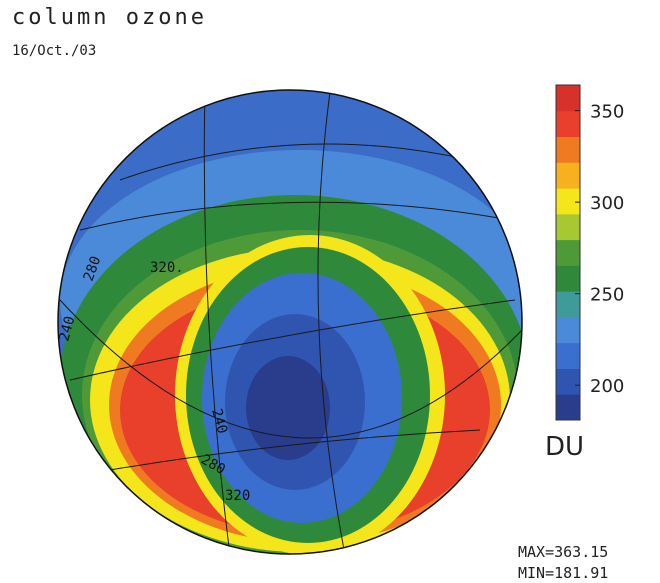 The width and height of the screenshot is (660, 583). Describe the element at coordinates (563, 552) in the screenshot. I see `max-value: MAX=363.15` at that location.